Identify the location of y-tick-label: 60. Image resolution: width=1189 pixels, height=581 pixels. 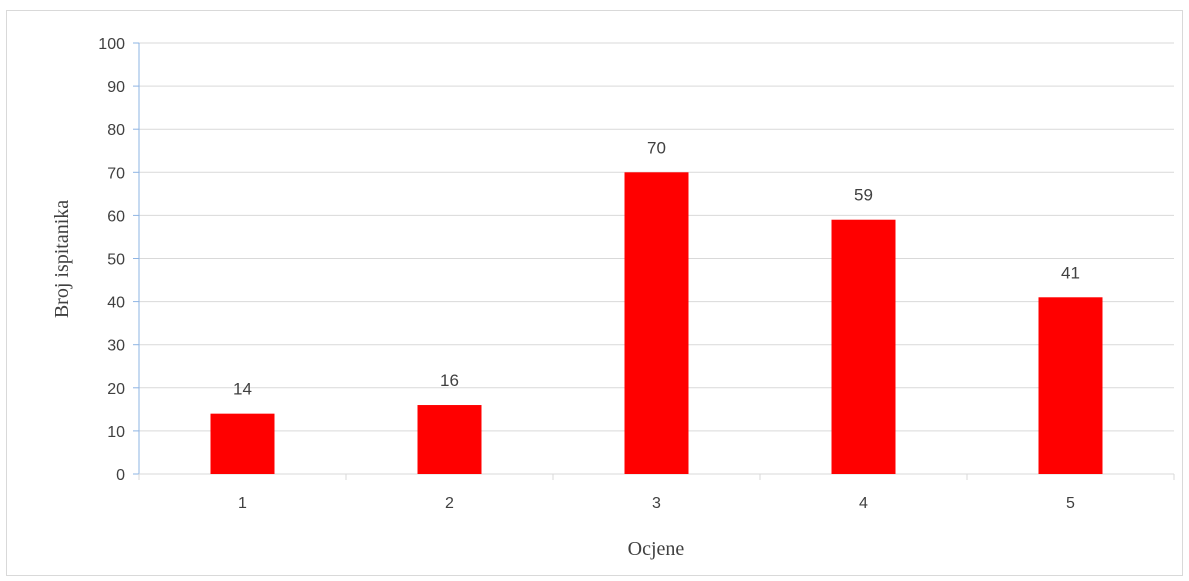
(116, 216).